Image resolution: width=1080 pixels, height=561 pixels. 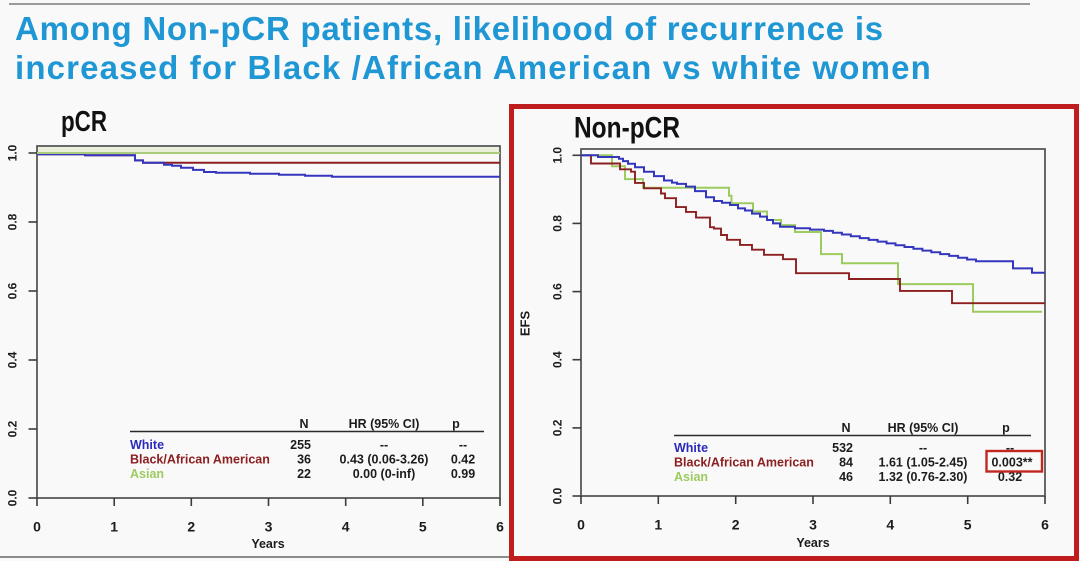 What do you see at coordinates (300, 445) in the screenshot?
I see `svg-text: 255` at bounding box center [300, 445].